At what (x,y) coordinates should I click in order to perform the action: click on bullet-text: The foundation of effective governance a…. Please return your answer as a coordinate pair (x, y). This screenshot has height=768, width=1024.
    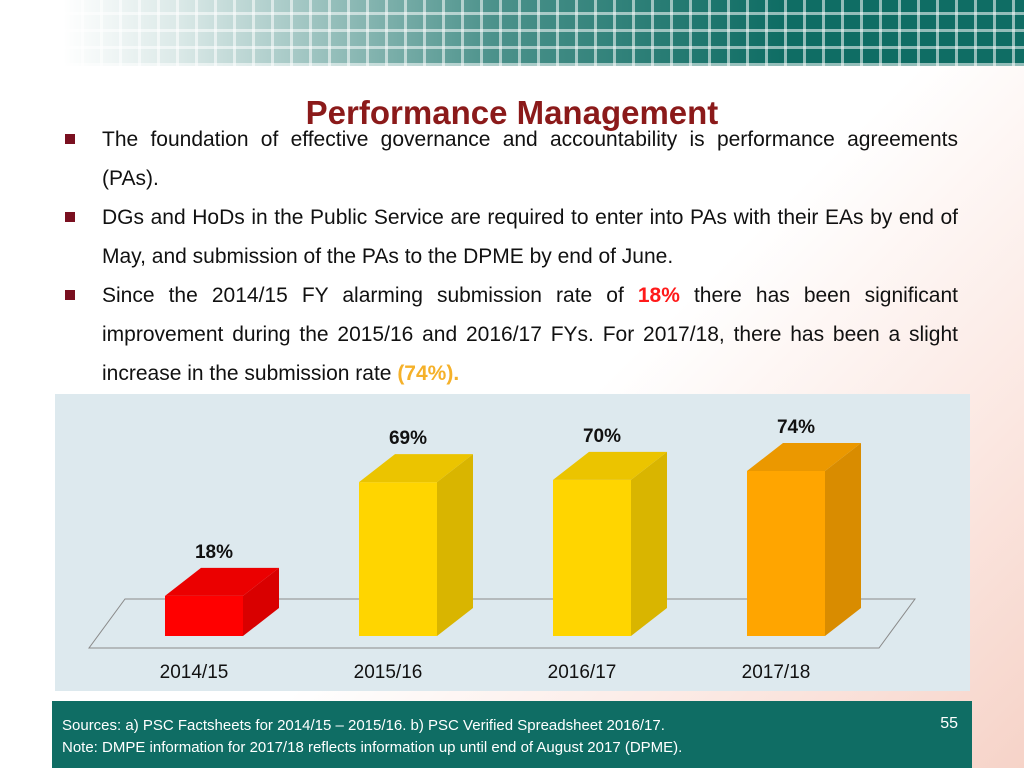
    Looking at the image, I should click on (530, 159).